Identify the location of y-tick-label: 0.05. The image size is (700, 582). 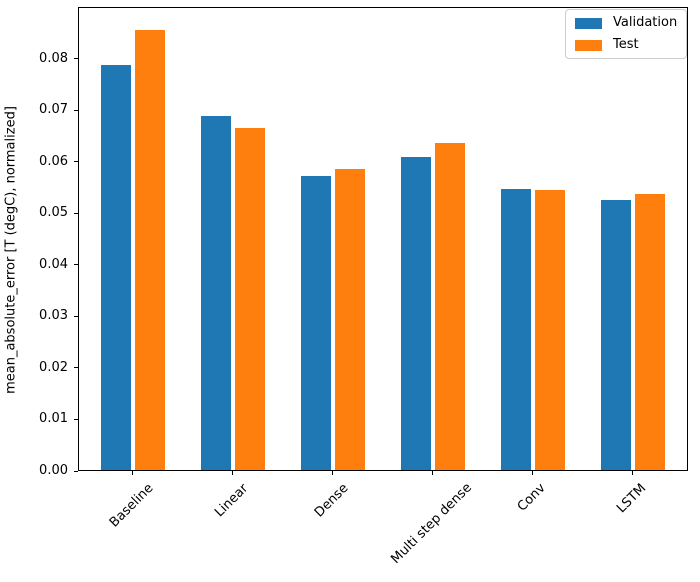
(53, 212).